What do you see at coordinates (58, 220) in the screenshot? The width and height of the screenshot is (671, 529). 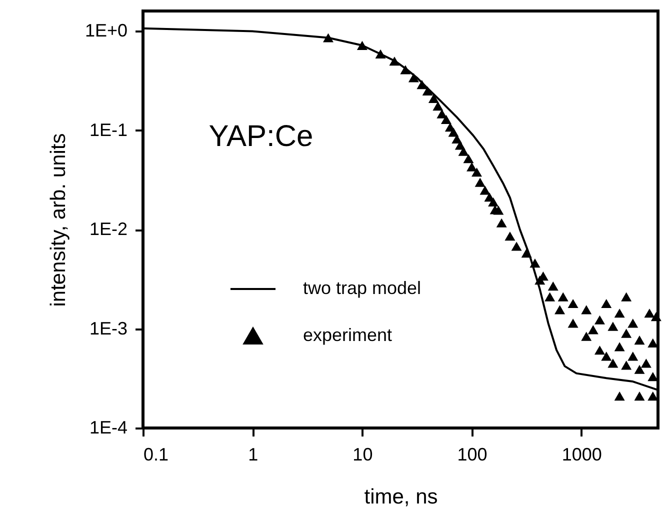 I see `y-axis-title: intensity, arb. units` at bounding box center [58, 220].